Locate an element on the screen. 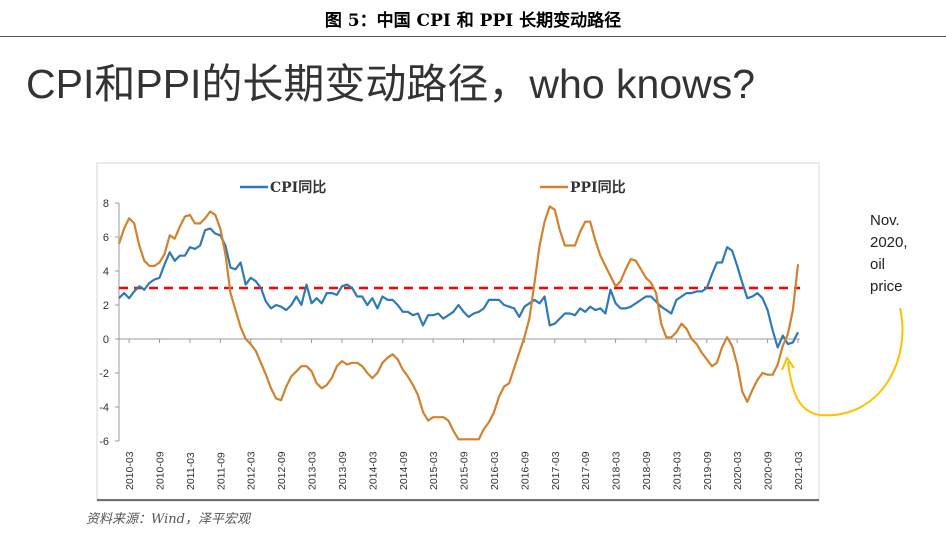 This screenshot has width=946, height=552. legend-label: CPI同比 is located at coordinates (298, 187).